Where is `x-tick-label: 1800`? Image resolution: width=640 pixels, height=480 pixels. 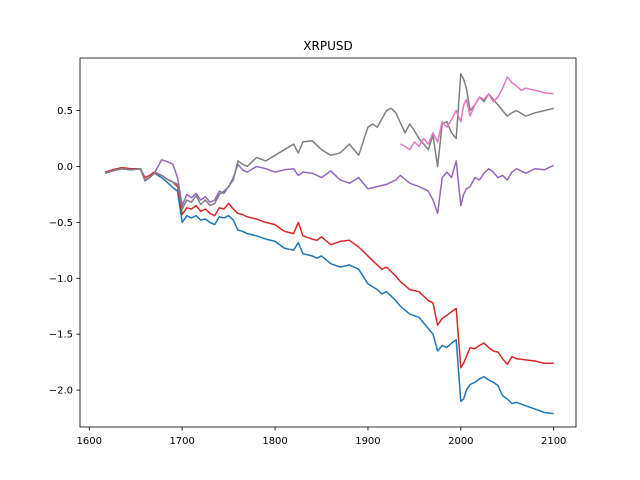 x-tick-label: 1800 is located at coordinates (274, 441).